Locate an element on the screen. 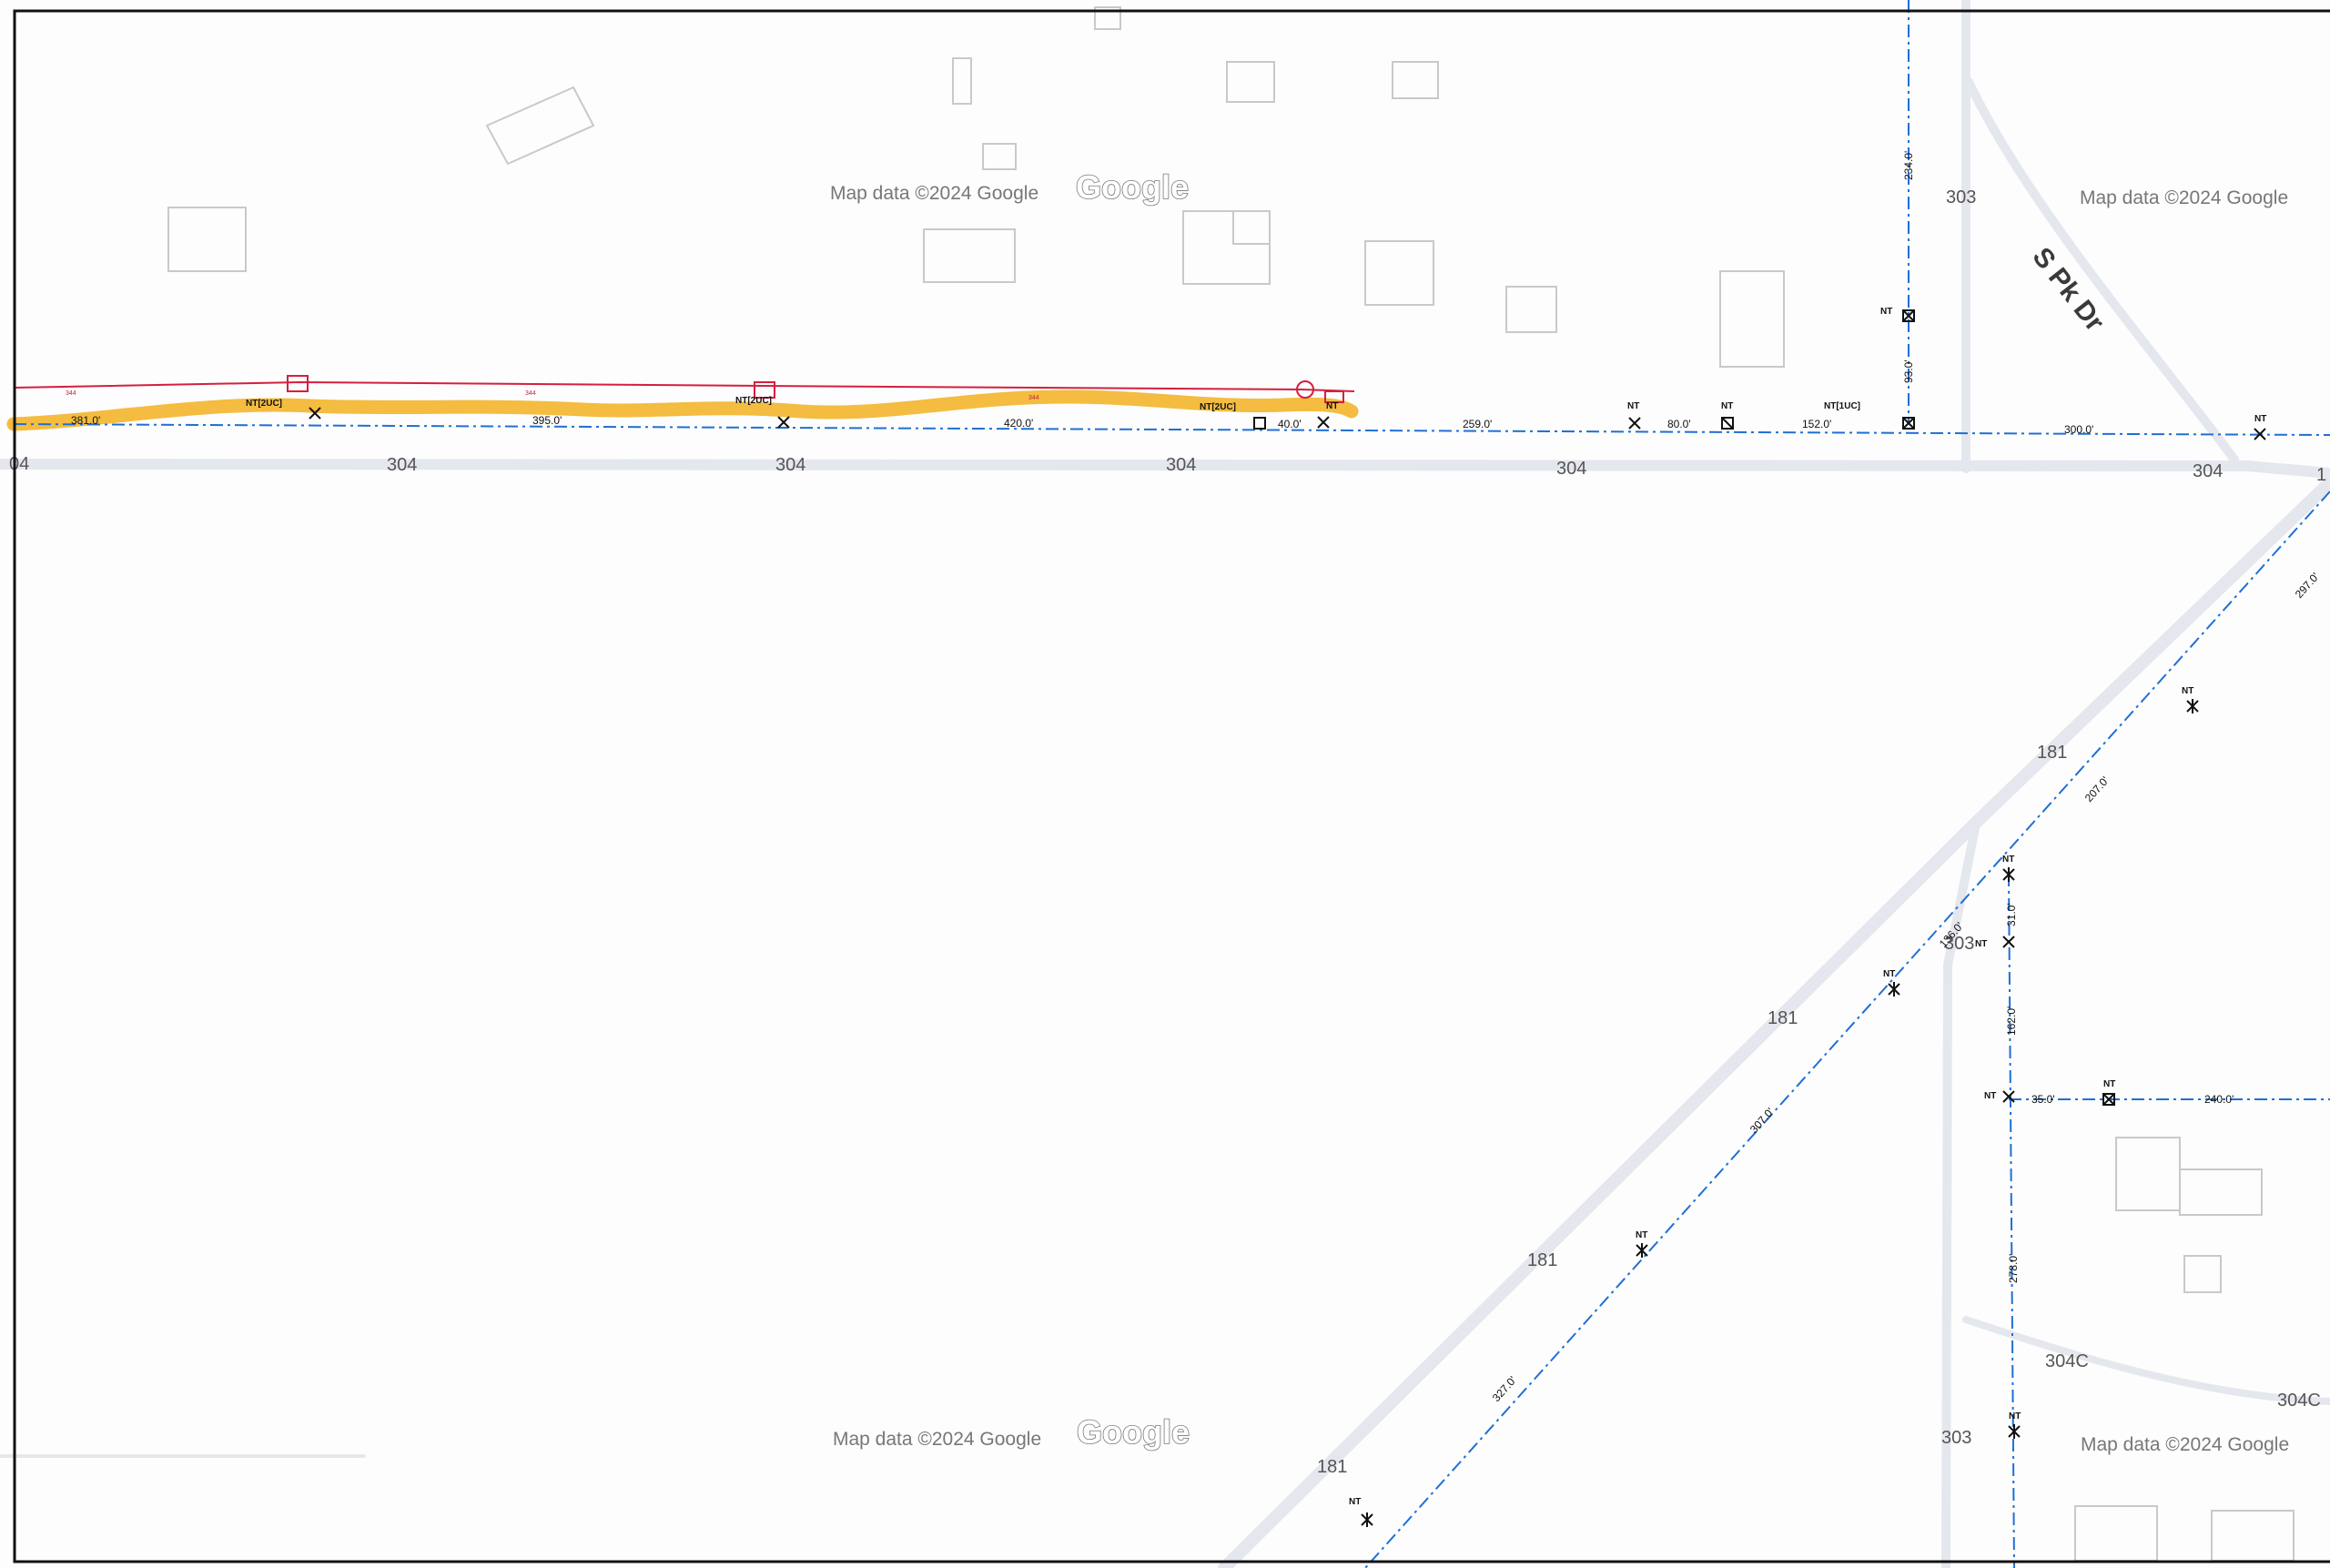 Image resolution: width=2330 pixels, height=1568 pixels. proposed-line is located at coordinates (684, 389).